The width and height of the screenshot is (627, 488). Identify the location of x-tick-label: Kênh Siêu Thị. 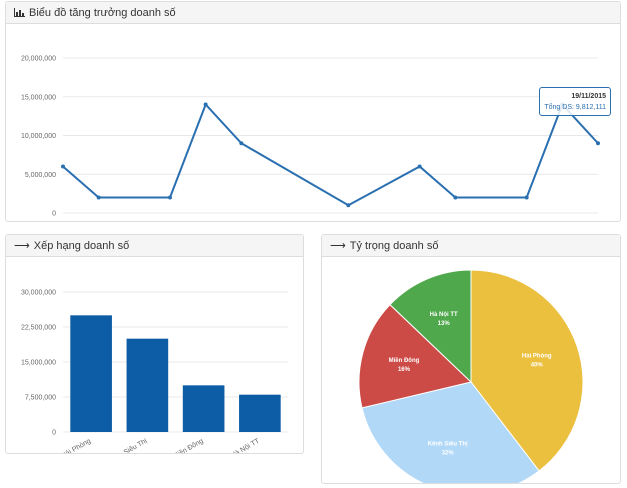
(128, 445).